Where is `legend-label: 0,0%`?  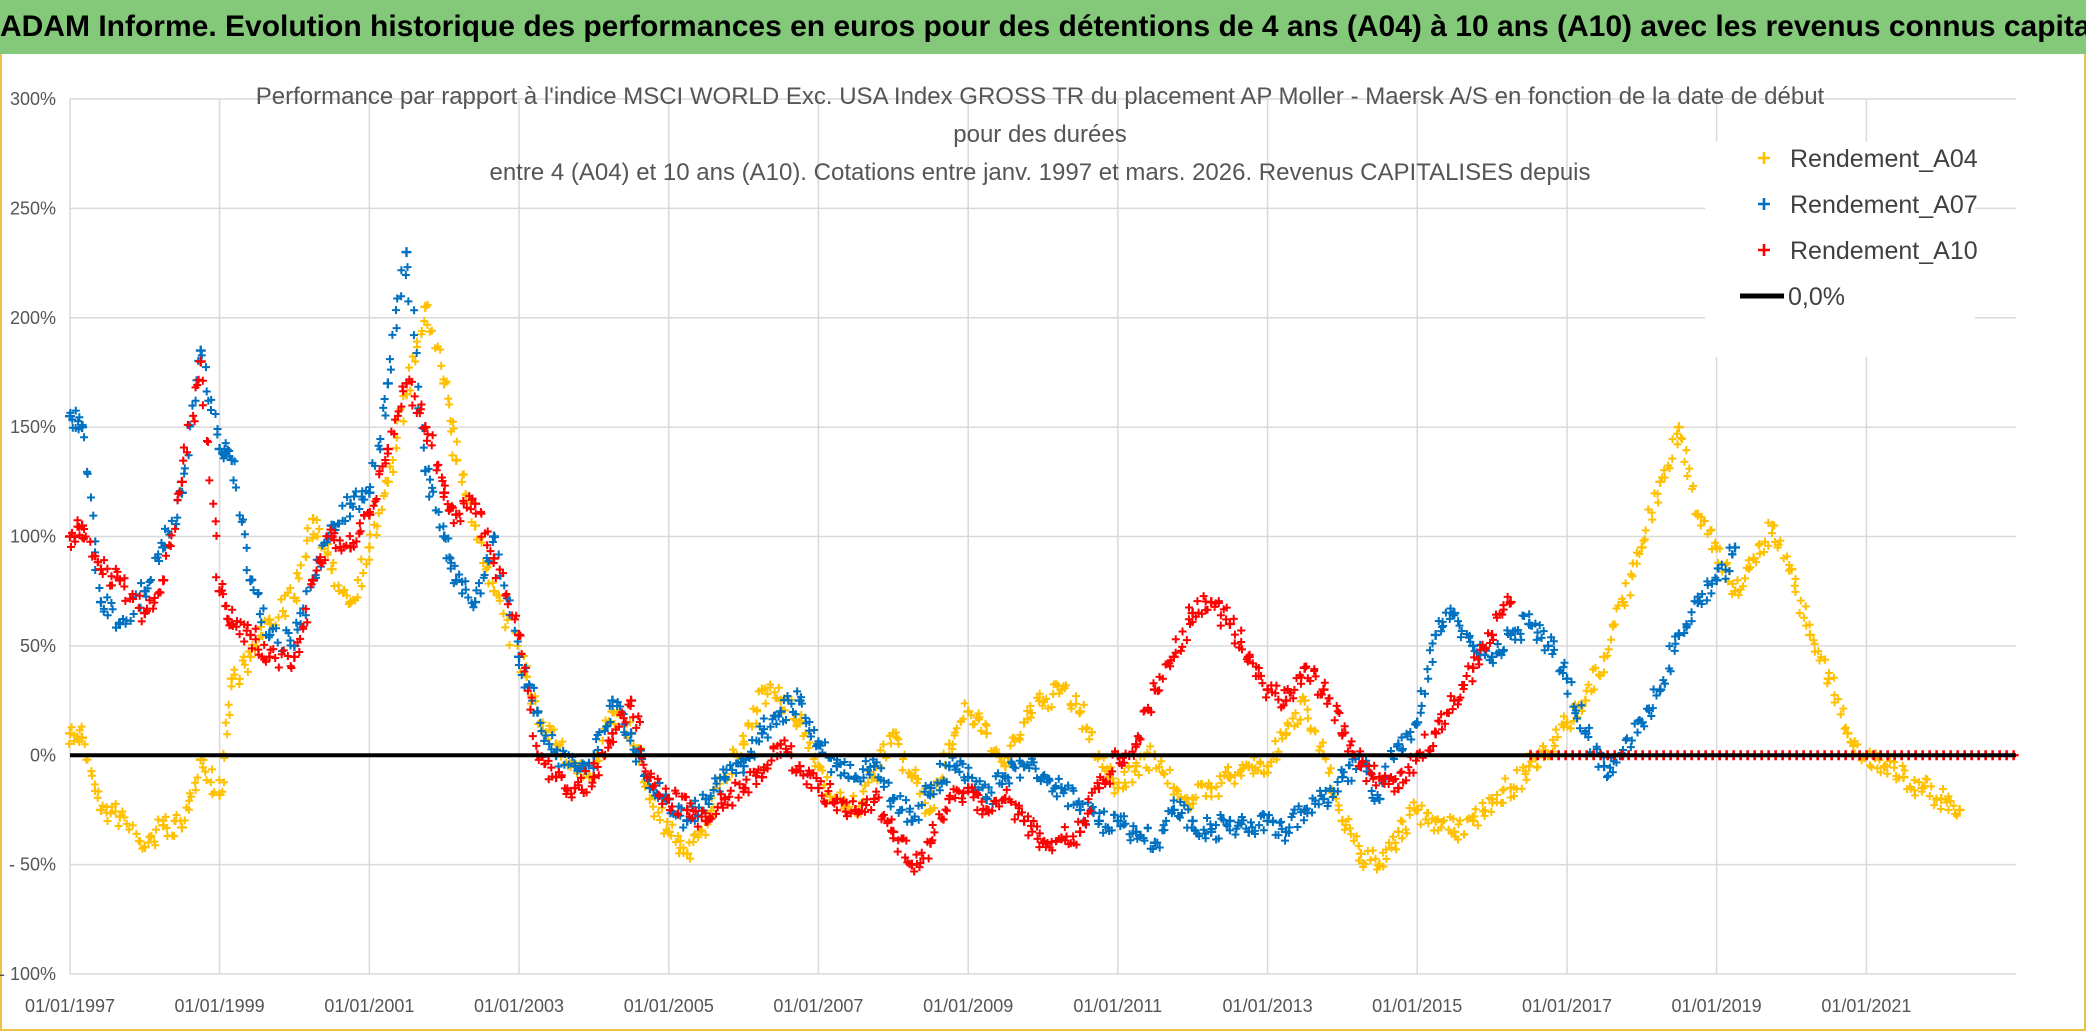 legend-label: 0,0% is located at coordinates (1816, 297).